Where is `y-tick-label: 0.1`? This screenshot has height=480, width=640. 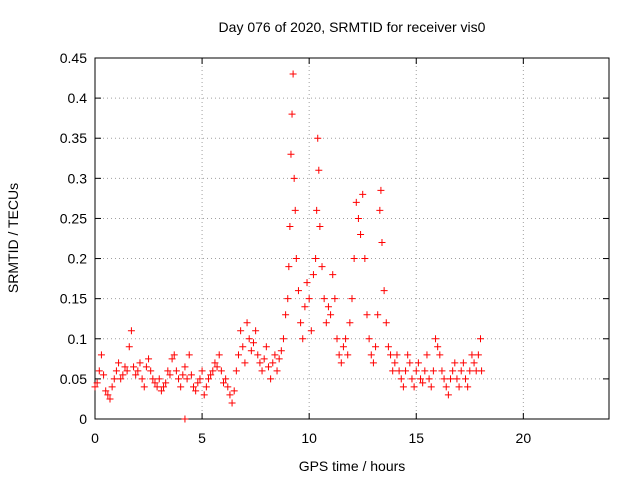 y-tick-label: 0.1 is located at coordinates (78, 339).